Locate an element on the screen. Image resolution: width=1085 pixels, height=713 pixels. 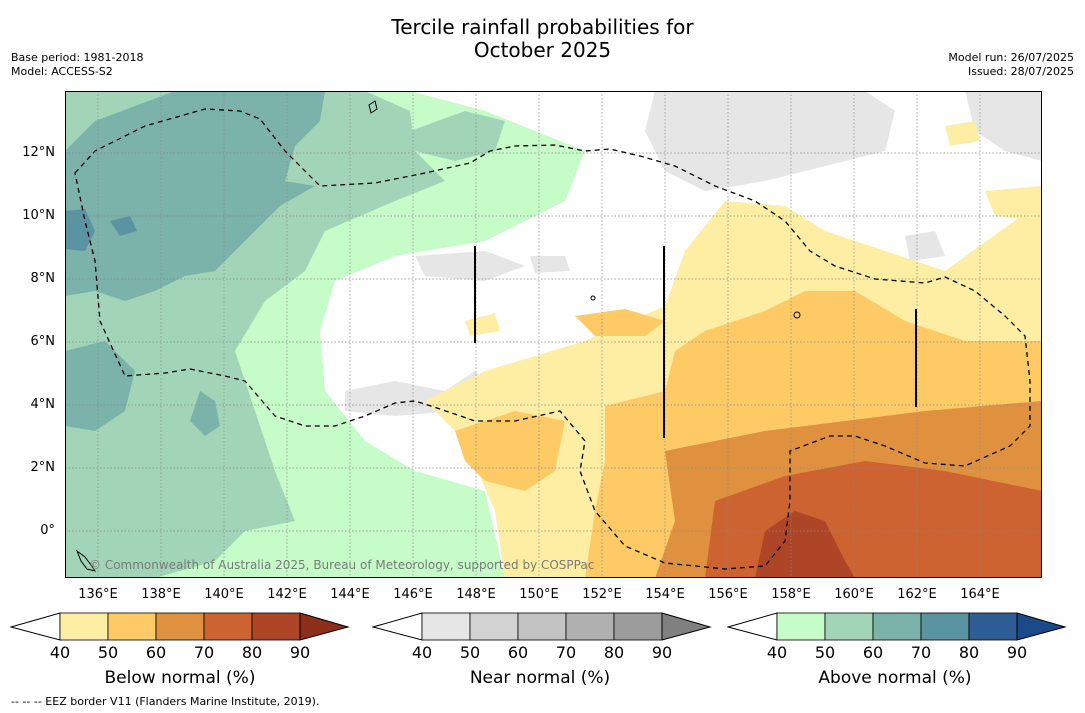
lon-label: 142°E is located at coordinates (287, 594).